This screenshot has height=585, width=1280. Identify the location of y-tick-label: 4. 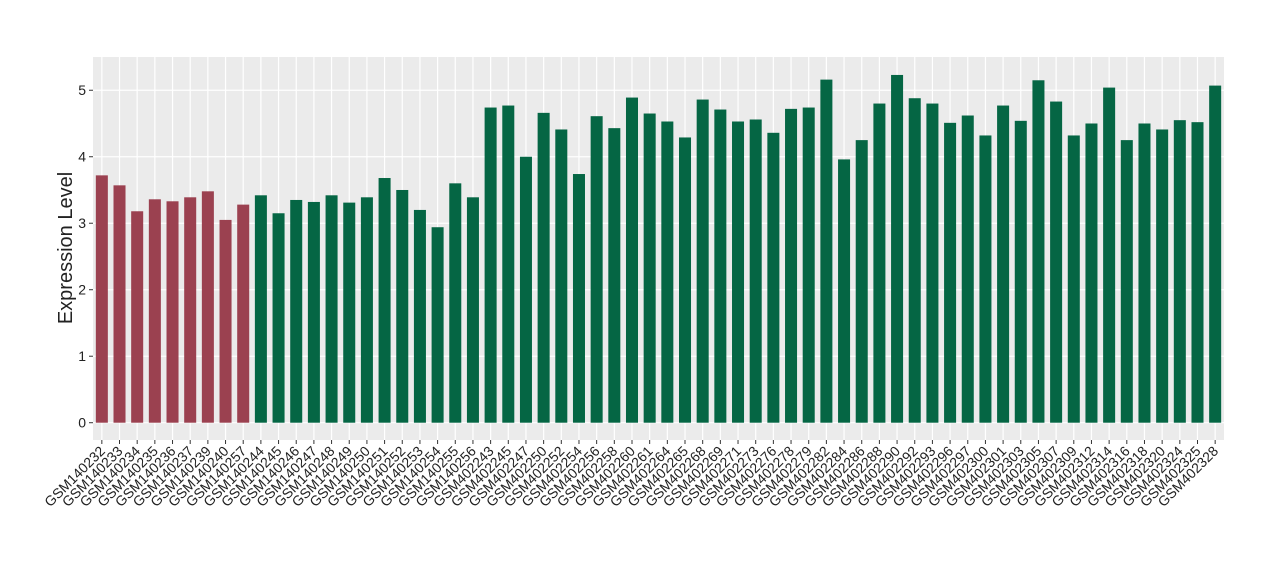
(82, 157).